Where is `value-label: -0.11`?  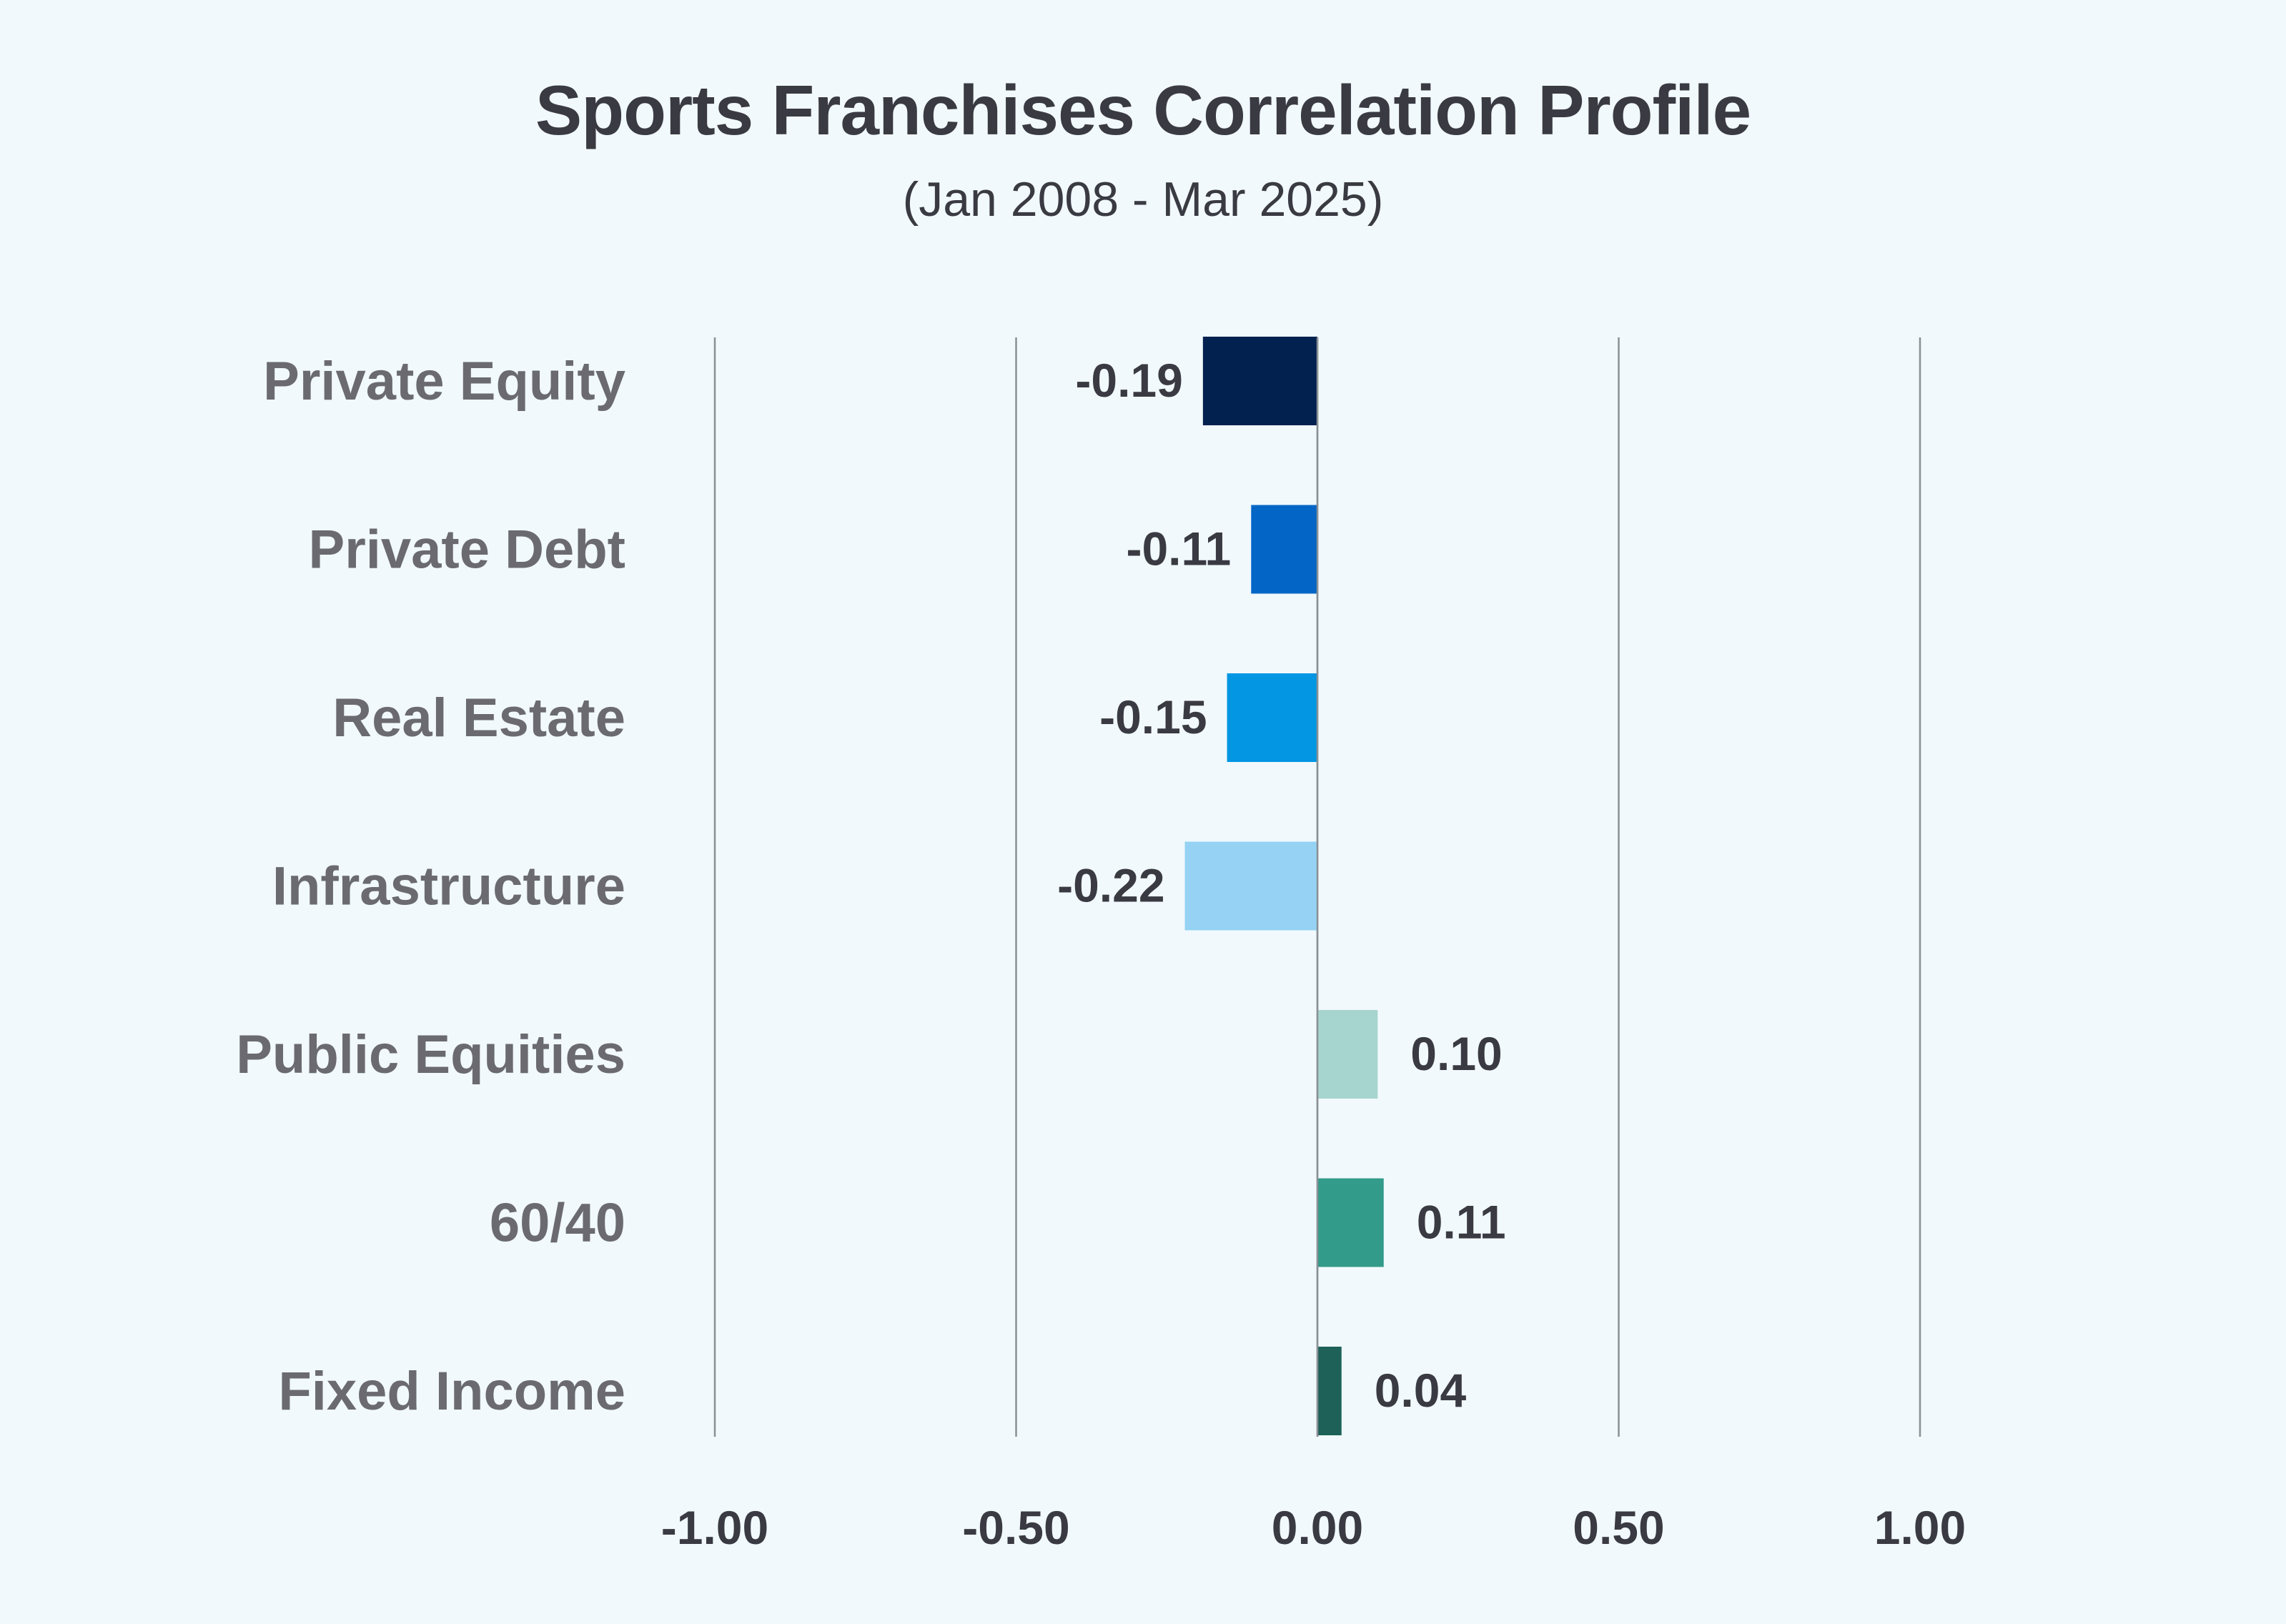
value-label: -0.11 is located at coordinates (1178, 549).